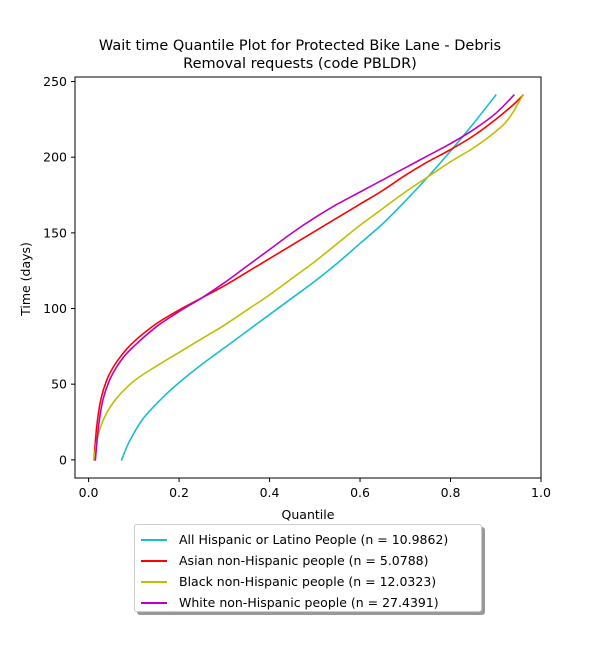 This screenshot has width=600, height=650. I want to click on legend-swatch-black, so click(154, 581).